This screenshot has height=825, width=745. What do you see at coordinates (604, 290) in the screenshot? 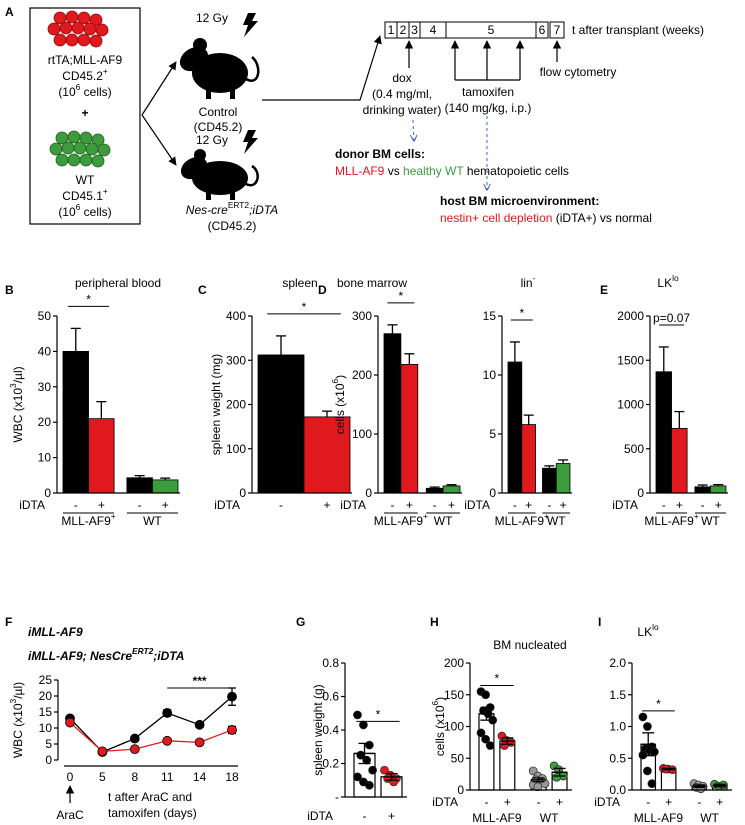
I see `panel-label: E` at bounding box center [604, 290].